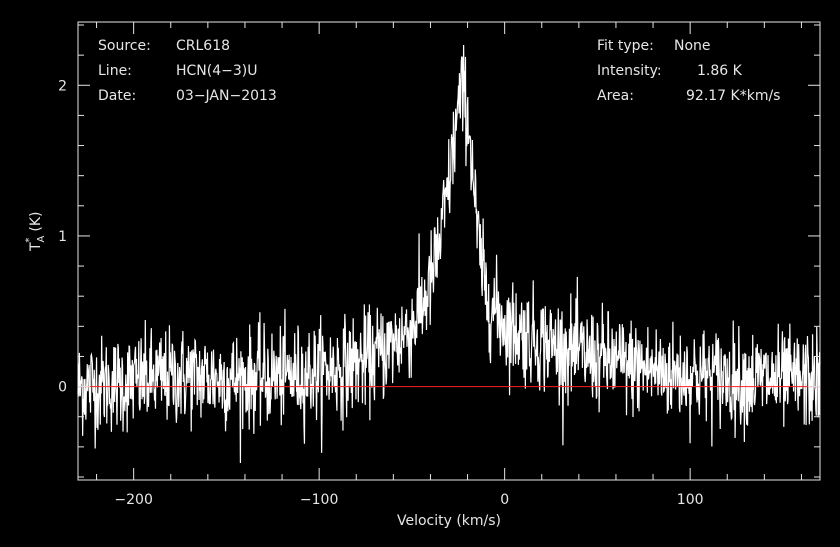  What do you see at coordinates (319, 500) in the screenshot?
I see `x-tick-label: −100` at bounding box center [319, 500].